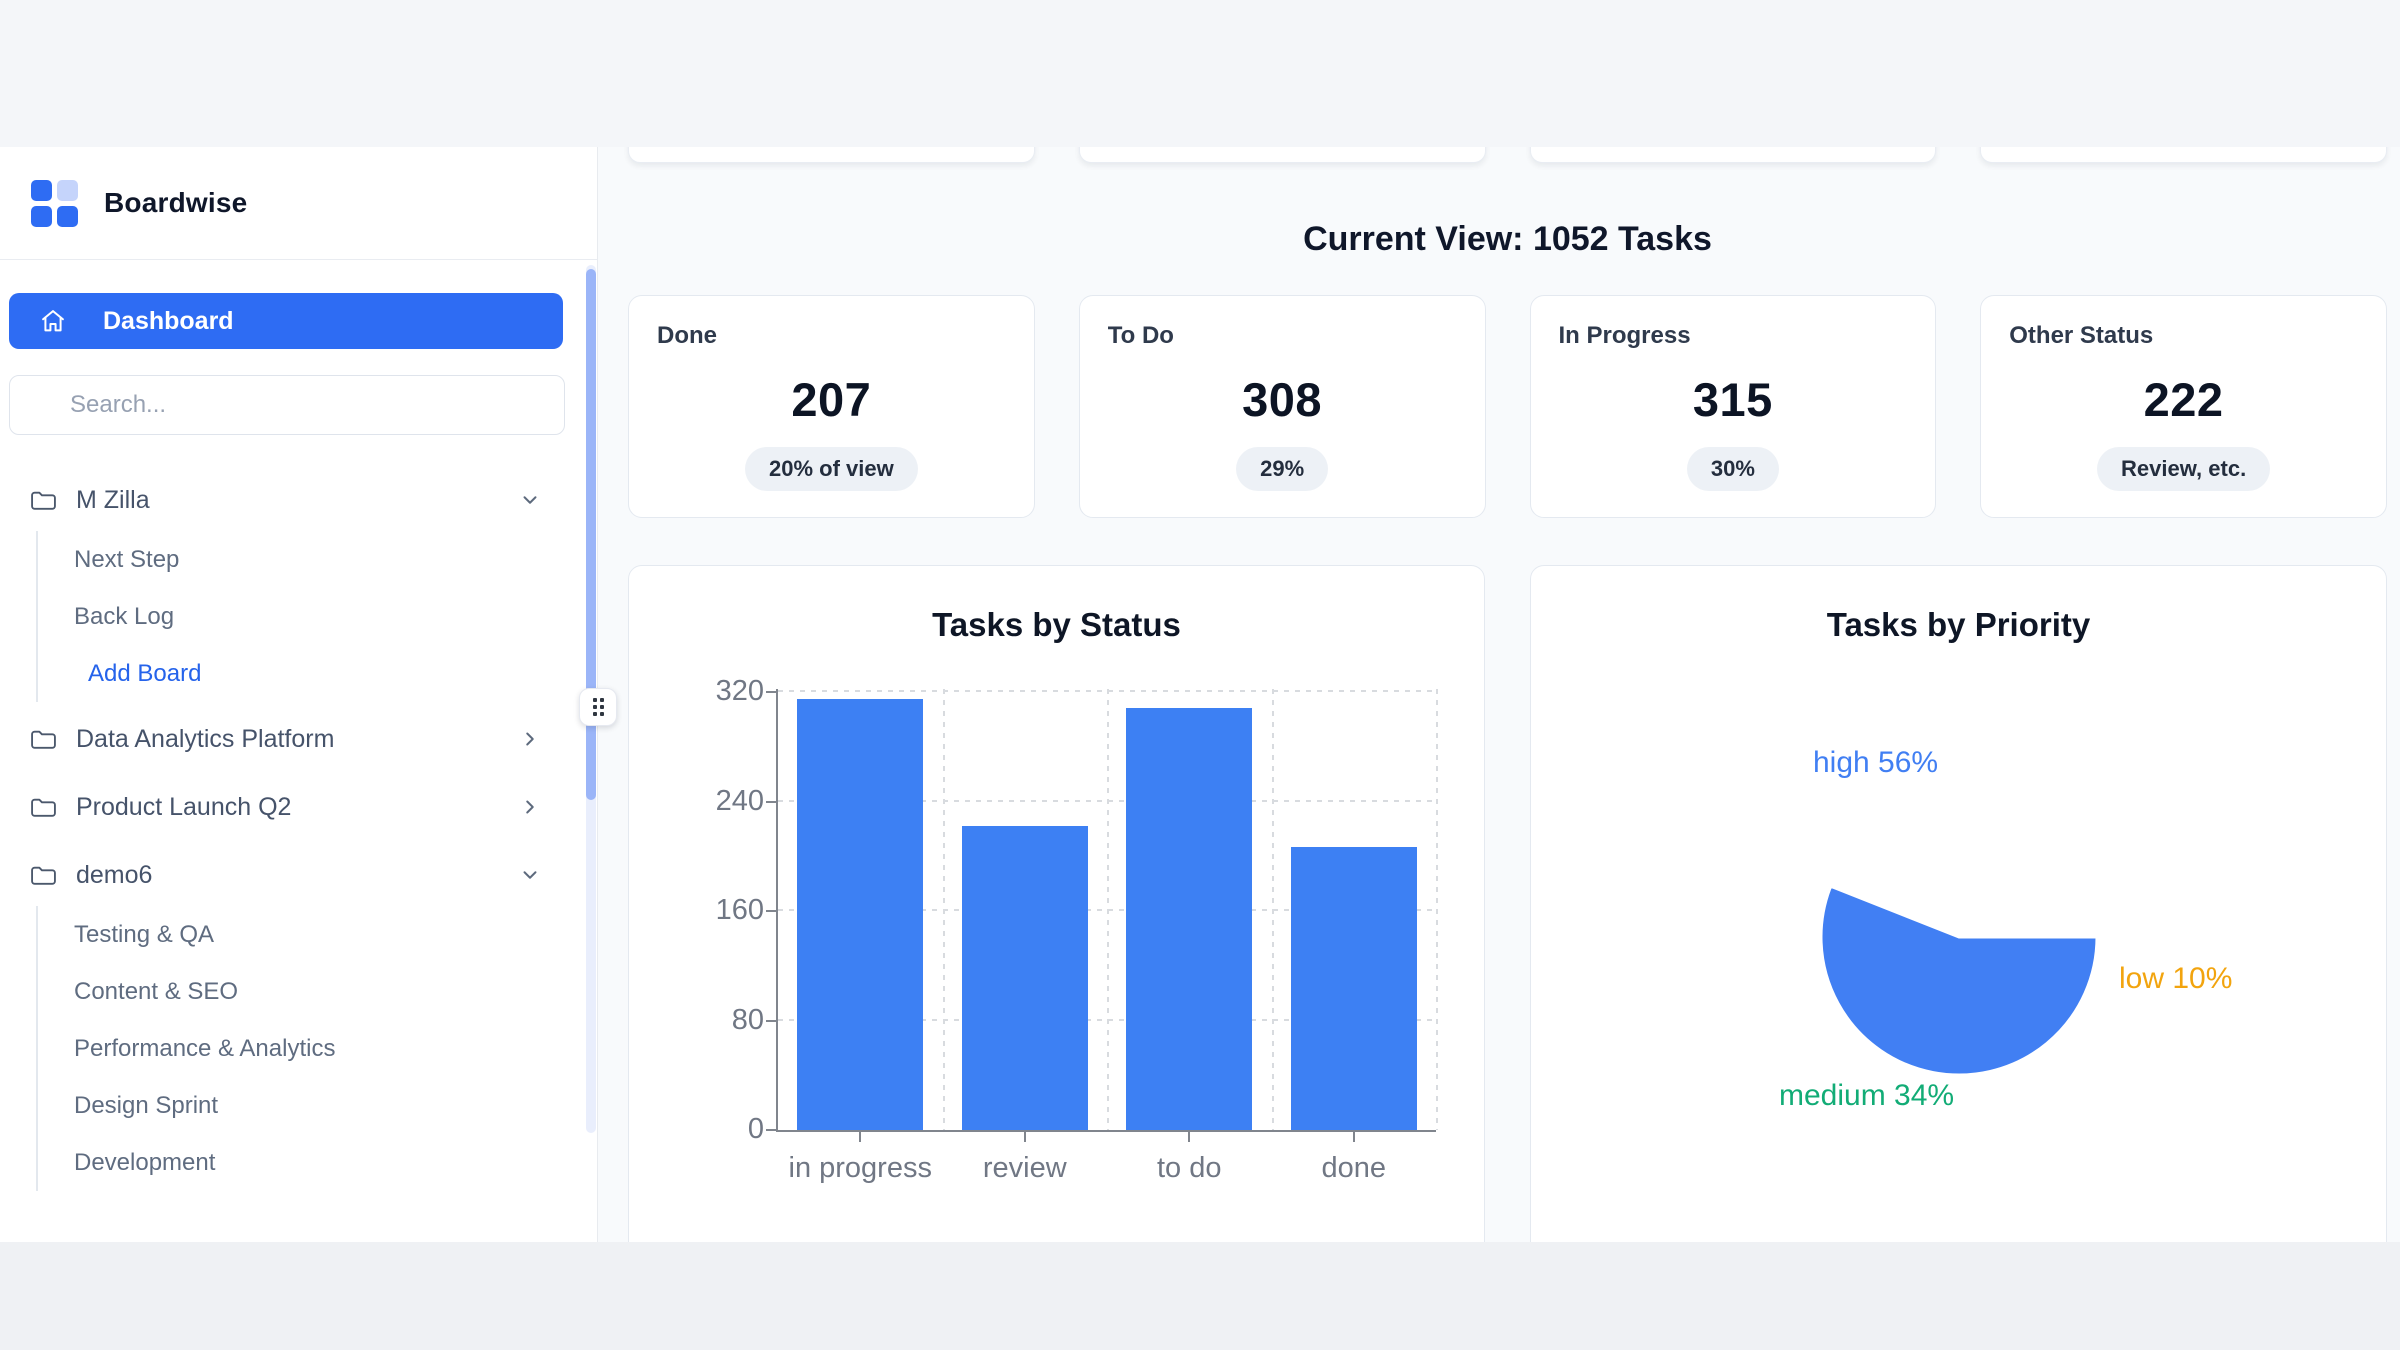 Image resolution: width=2400 pixels, height=1350 pixels. Describe the element at coordinates (687, 335) in the screenshot. I see `stat-label: Done` at that location.